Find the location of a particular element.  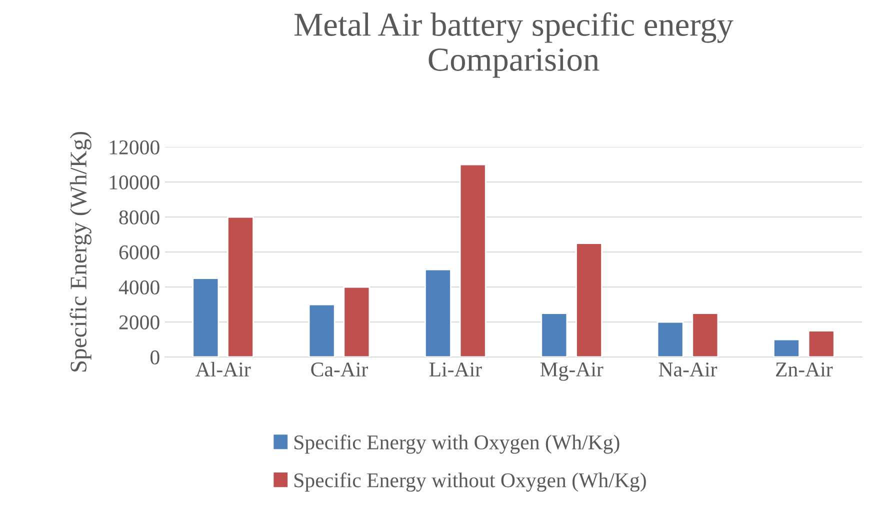

y-tick-label: 4000 is located at coordinates (139, 287).